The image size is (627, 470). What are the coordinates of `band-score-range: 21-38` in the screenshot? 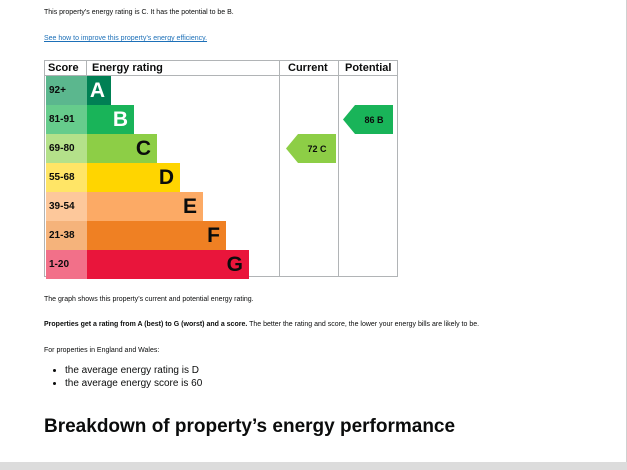 It's located at (66, 235).